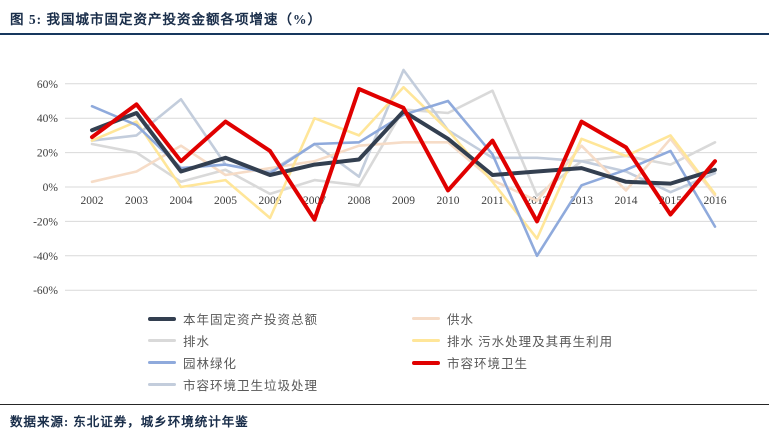 The width and height of the screenshot is (769, 433). Describe the element at coordinates (403, 201) in the screenshot. I see `x-axis-tick: 2009` at that location.